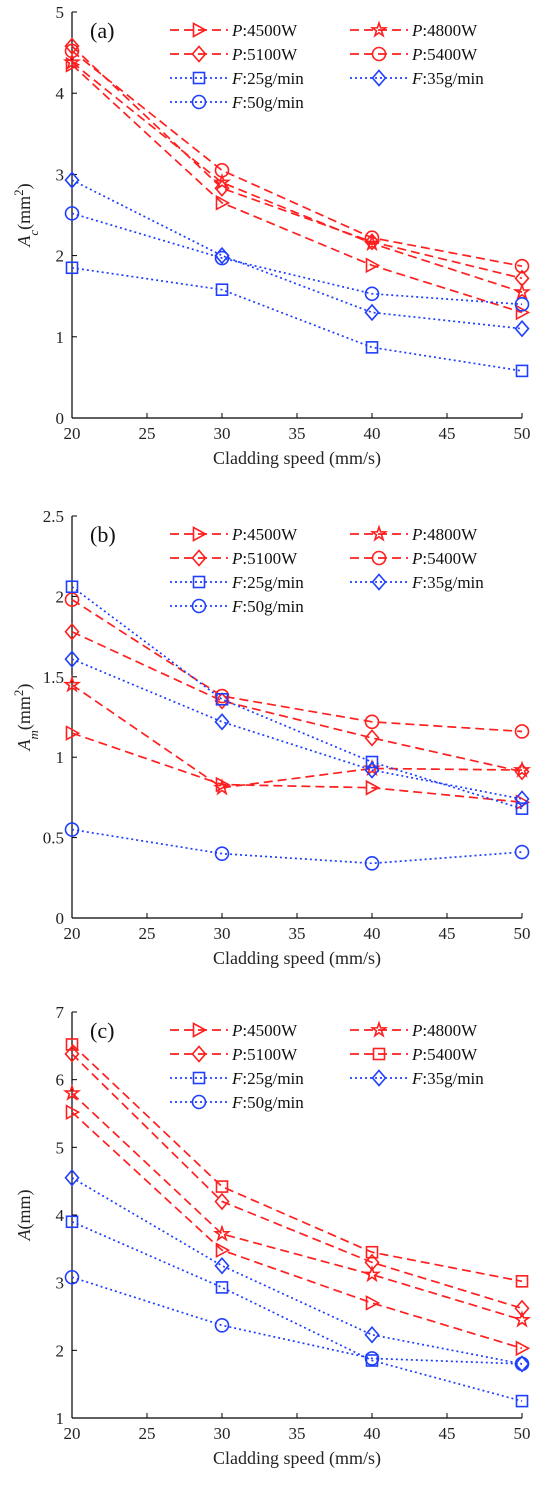  I want to click on panel-label: (c), so click(102, 1030).